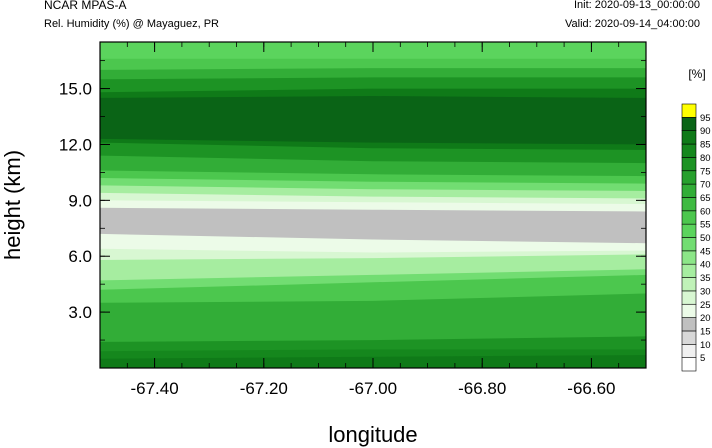 The width and height of the screenshot is (712, 448). I want to click on init-time: Init: 2020-09-13_00:00:00, so click(637, 5).